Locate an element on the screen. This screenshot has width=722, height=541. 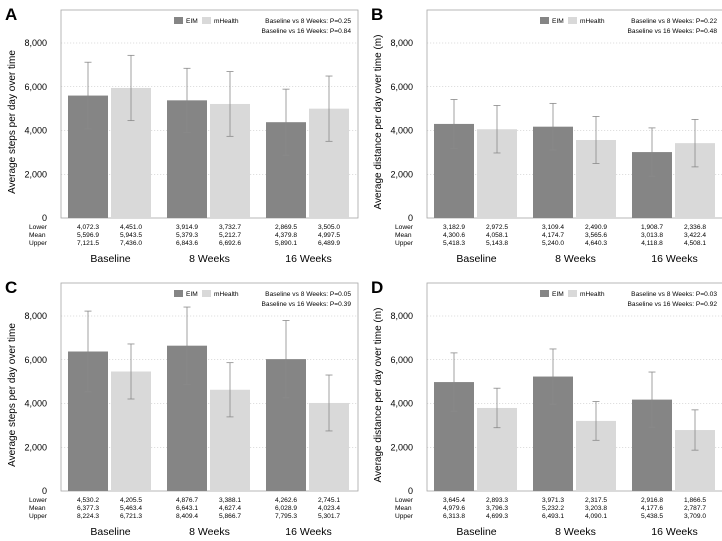
table-value-mean: 4,300.6 is located at coordinates (454, 235).